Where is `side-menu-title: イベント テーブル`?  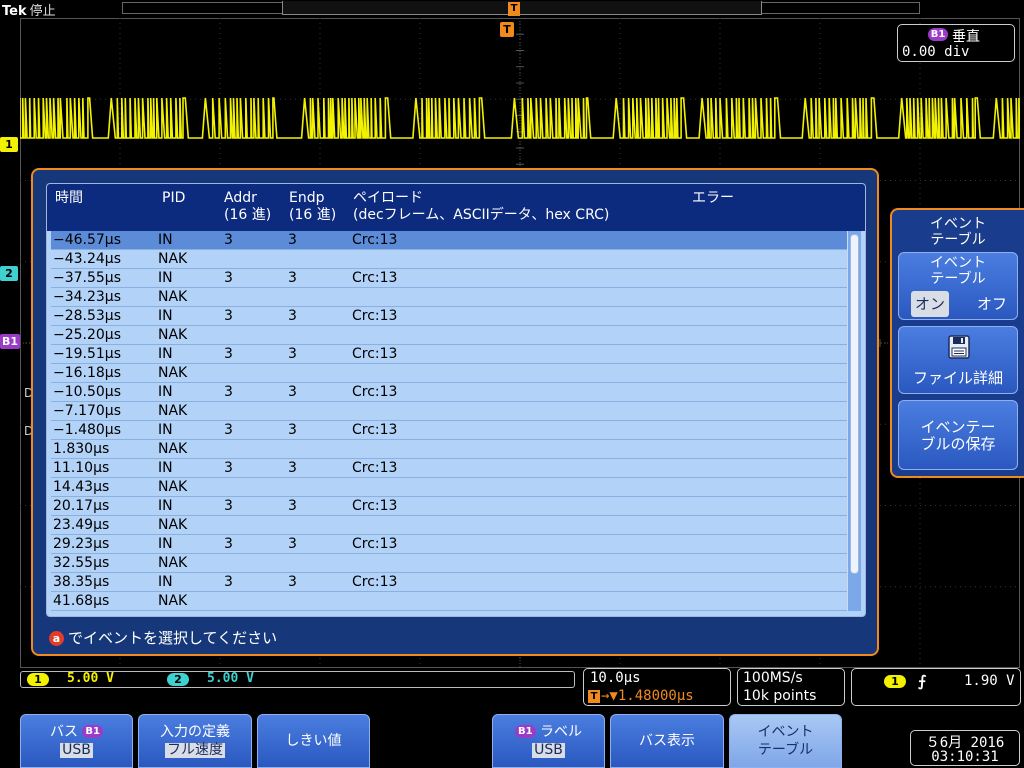 side-menu-title: イベント テーブル is located at coordinates (958, 232).